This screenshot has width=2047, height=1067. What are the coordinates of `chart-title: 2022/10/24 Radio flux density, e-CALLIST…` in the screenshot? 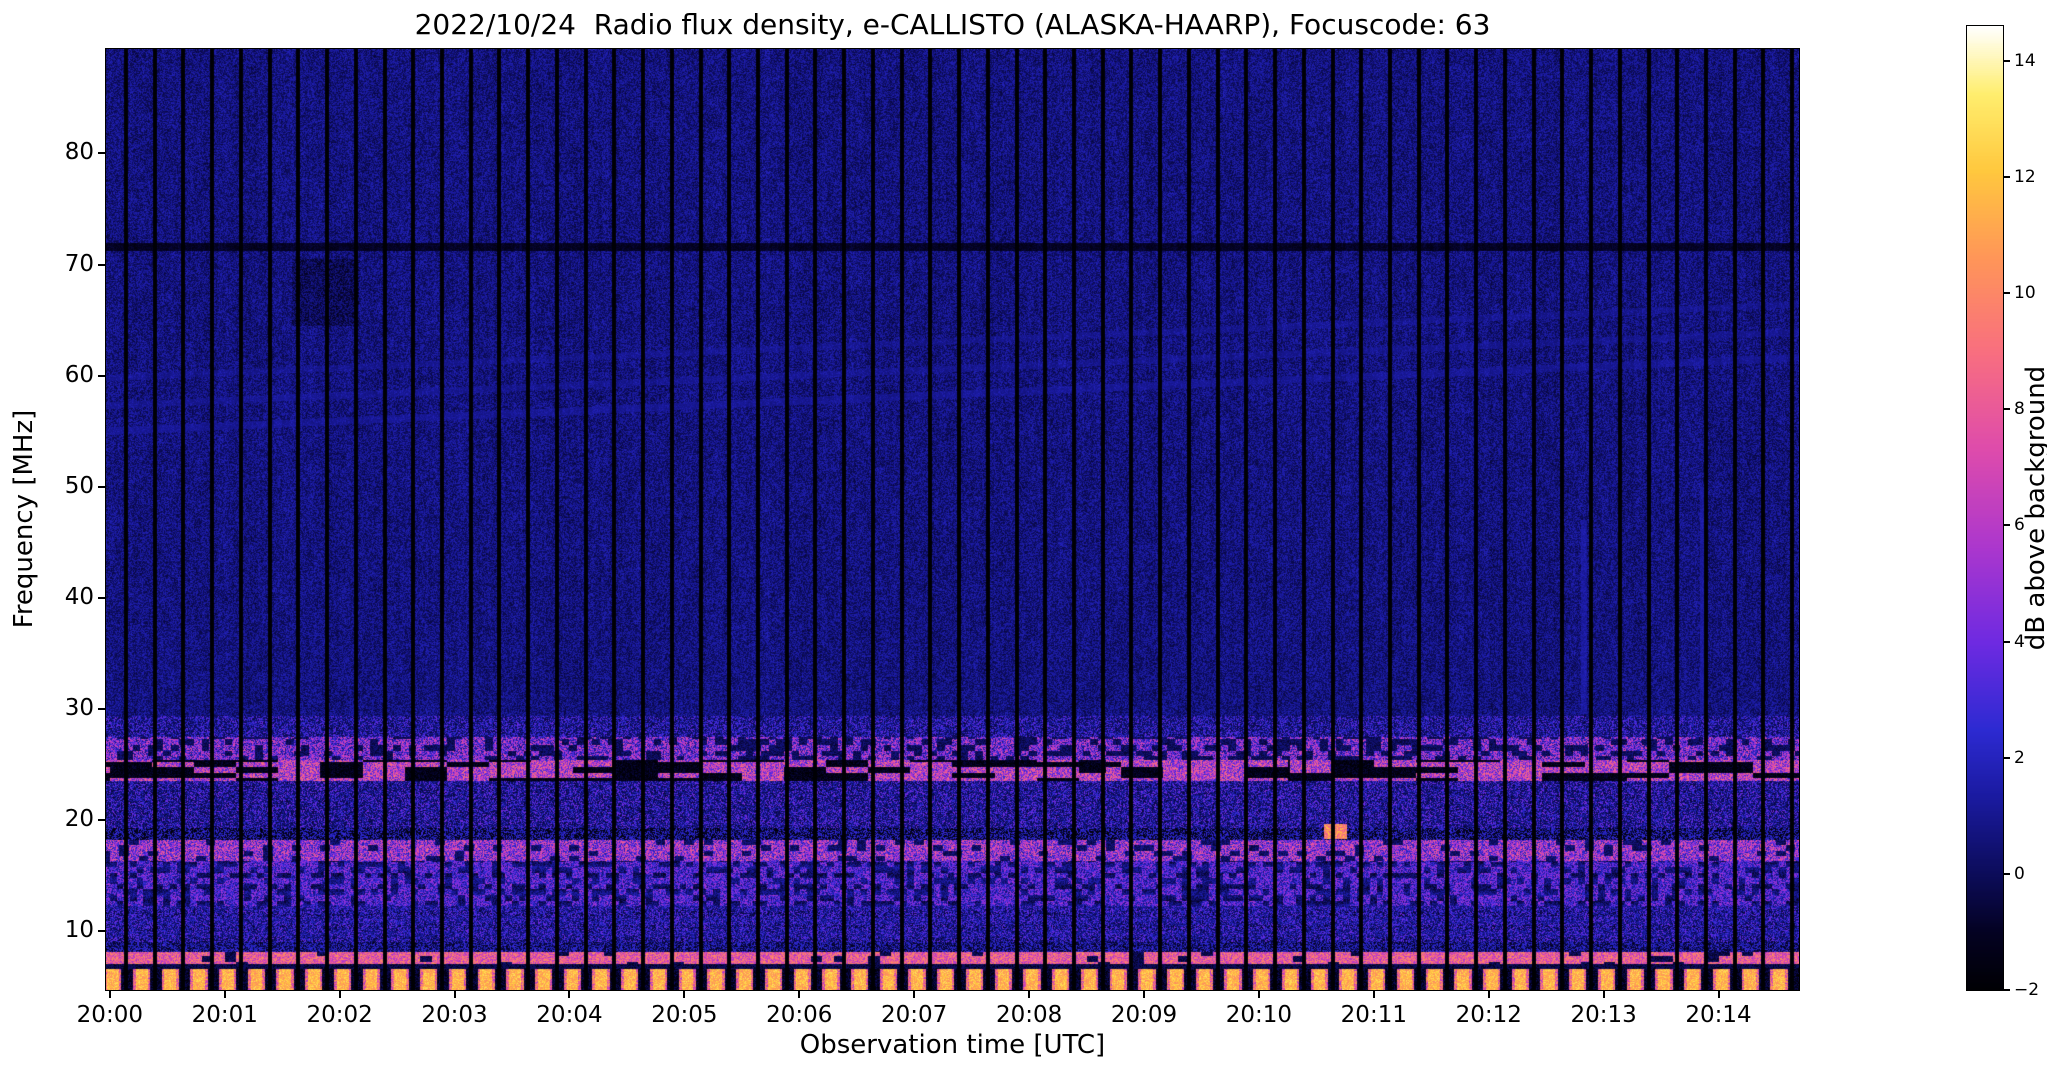 It's located at (952, 24).